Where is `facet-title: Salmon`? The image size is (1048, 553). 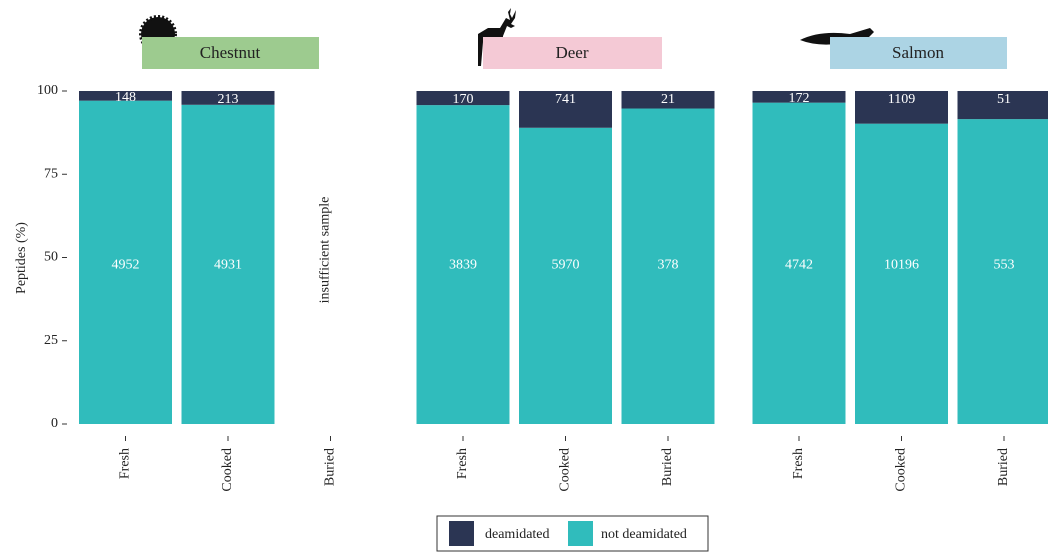
facet-title: Salmon is located at coordinates (918, 52).